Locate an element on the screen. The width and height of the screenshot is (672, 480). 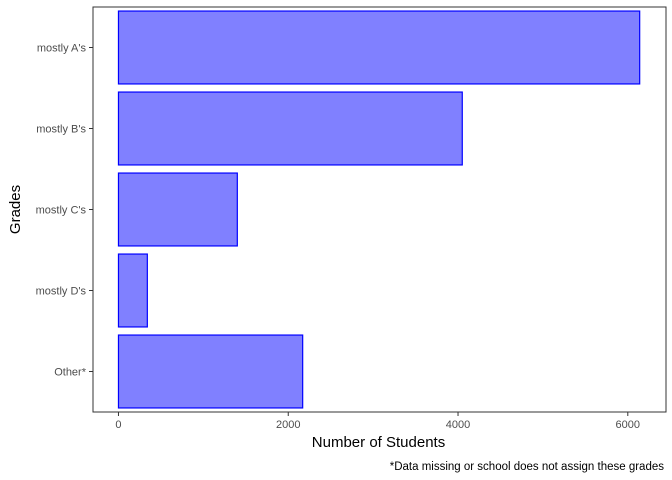
y-tick-label: mostly B's is located at coordinates (61, 130).